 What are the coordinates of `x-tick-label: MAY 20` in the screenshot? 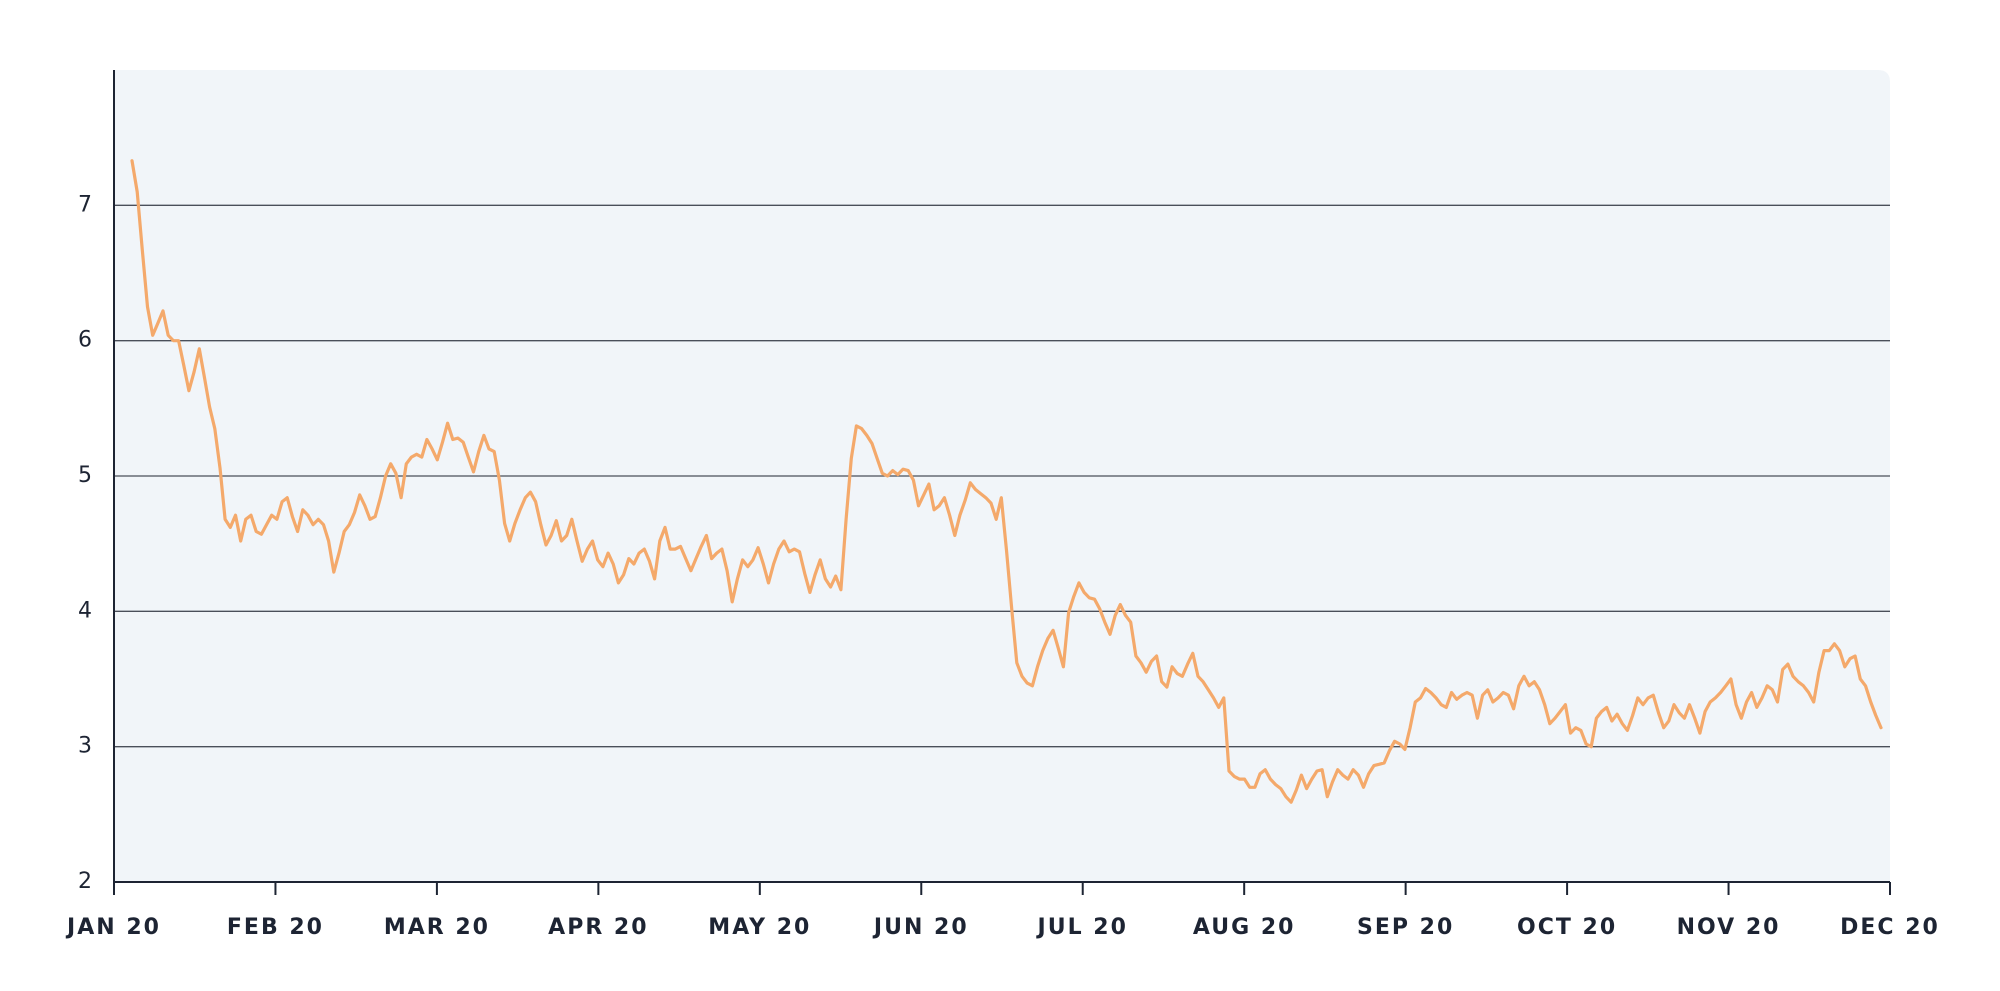 It's located at (759, 927).